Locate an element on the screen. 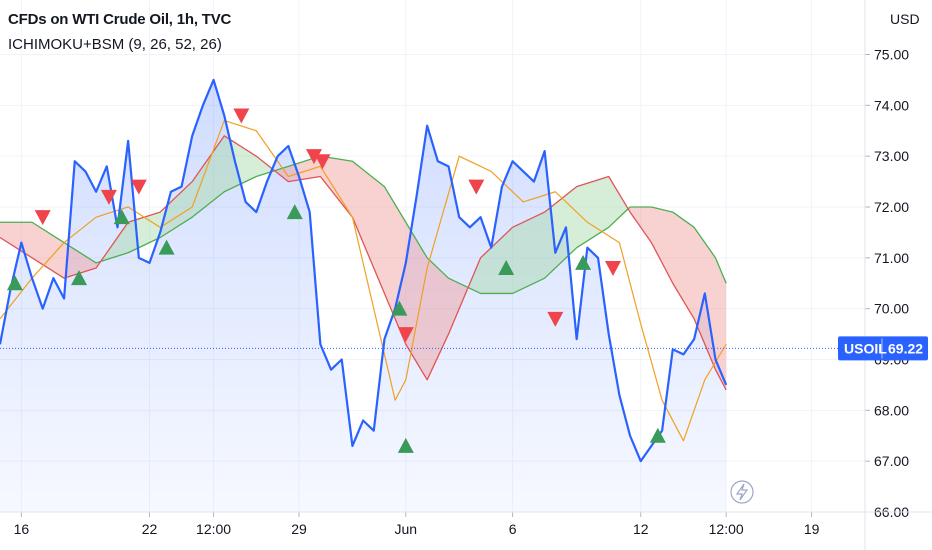 The width and height of the screenshot is (932, 550). price-tag: USOIL 69.22 is located at coordinates (883, 348).